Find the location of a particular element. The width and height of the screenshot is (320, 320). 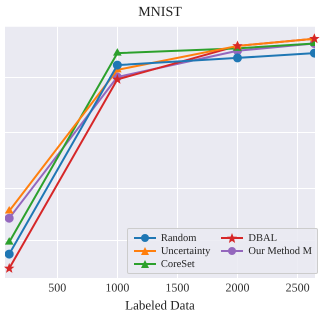

chart-title: MNIST is located at coordinates (160, 12).